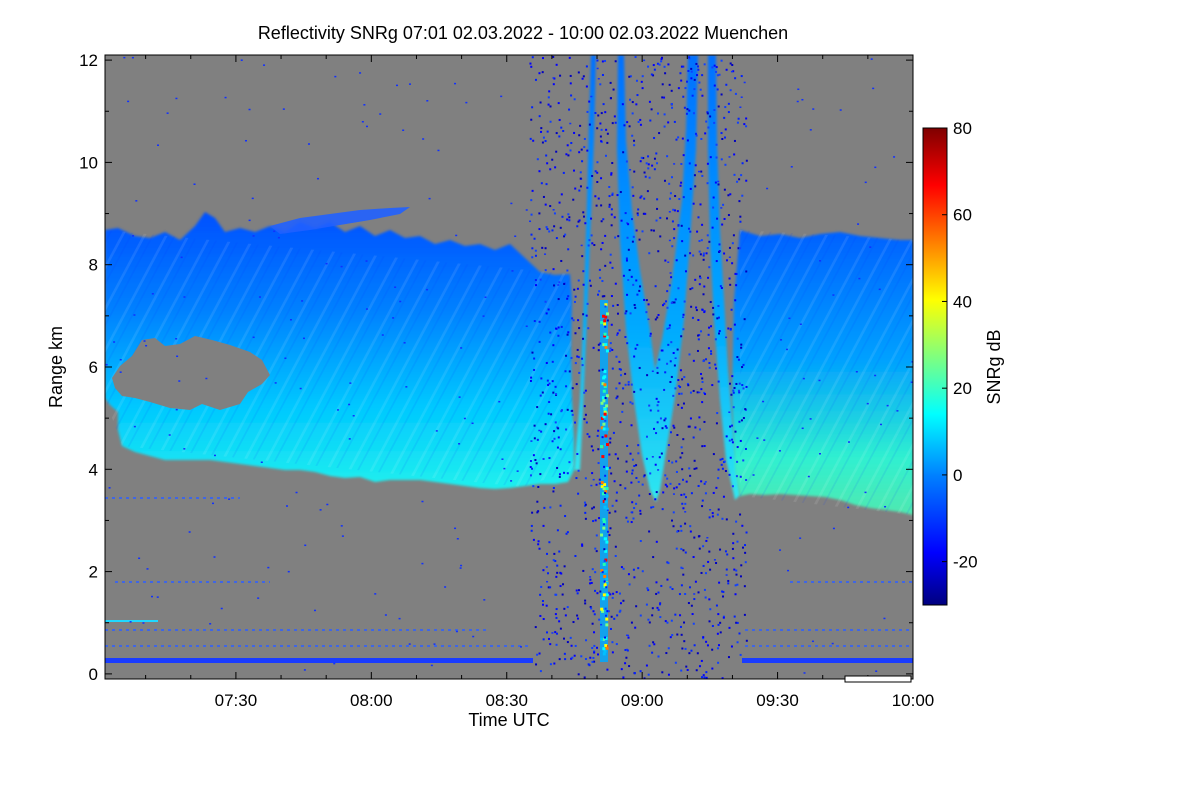 This screenshot has width=1200, height=800. Describe the element at coordinates (962, 128) in the screenshot. I see `colorbar-tick-label: 80` at that location.